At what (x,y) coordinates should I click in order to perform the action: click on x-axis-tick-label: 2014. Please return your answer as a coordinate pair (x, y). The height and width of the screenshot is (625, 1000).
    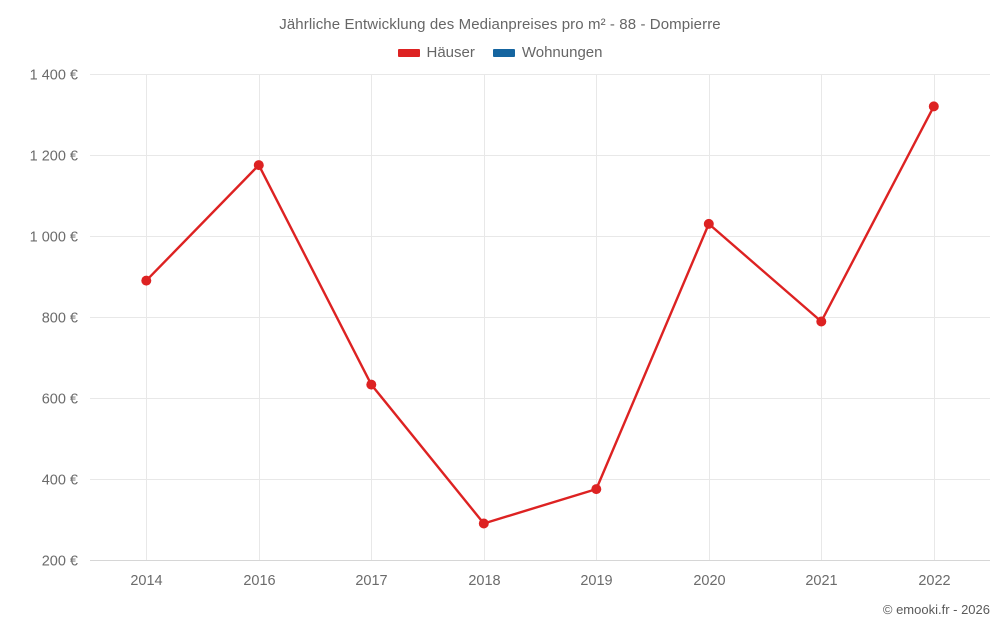
    Looking at the image, I should click on (146, 581).